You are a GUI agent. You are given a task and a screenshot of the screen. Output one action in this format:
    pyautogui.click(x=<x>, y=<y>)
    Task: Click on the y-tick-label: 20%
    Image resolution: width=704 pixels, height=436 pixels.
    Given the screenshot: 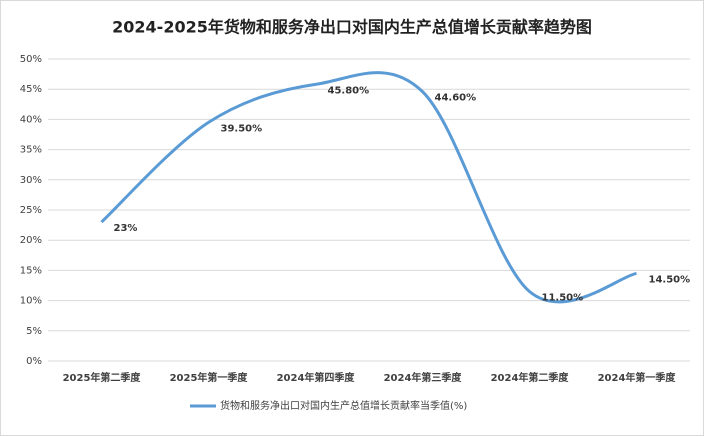 What is the action you would take?
    pyautogui.click(x=31, y=240)
    